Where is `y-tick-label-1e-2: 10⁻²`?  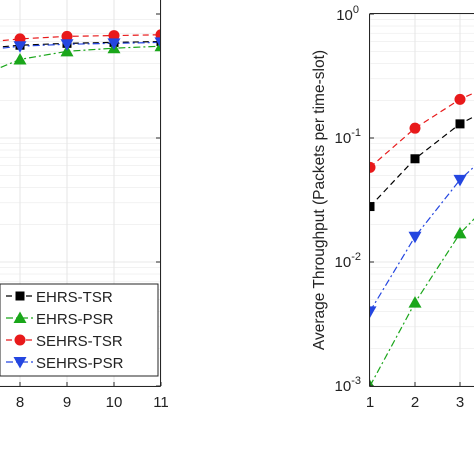
y-tick-label-1e-2: 10⁻² is located at coordinates (348, 261).